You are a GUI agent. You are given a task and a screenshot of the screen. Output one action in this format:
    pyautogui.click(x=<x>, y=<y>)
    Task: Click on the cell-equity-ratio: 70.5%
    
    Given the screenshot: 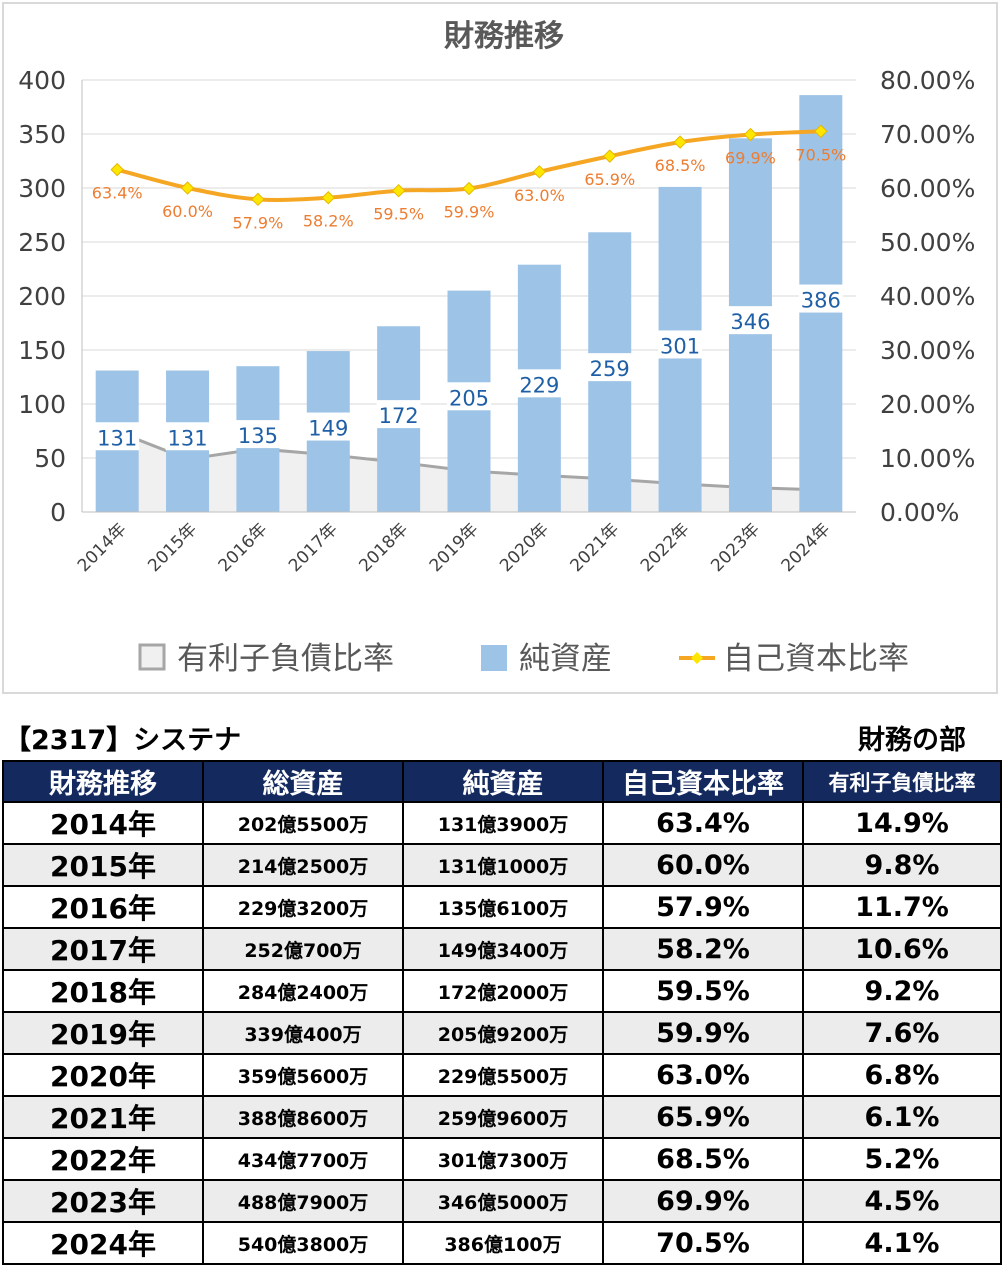 What is the action you would take?
    pyautogui.click(x=703, y=1243)
    